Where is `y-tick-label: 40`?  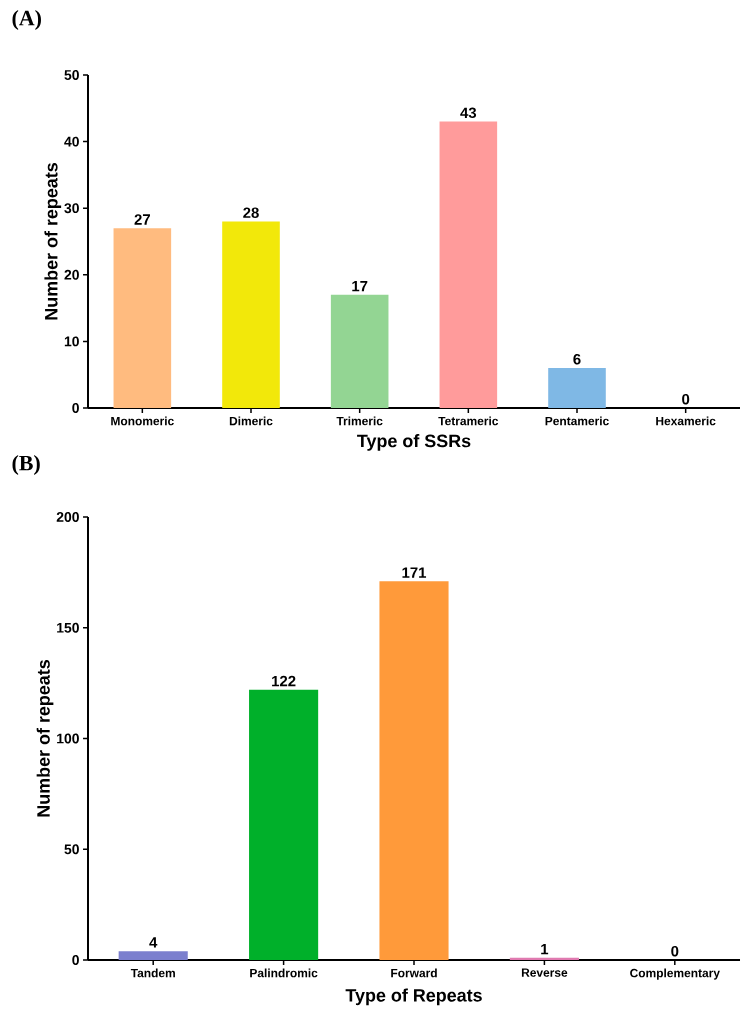 y-tick-label: 40 is located at coordinates (71, 141).